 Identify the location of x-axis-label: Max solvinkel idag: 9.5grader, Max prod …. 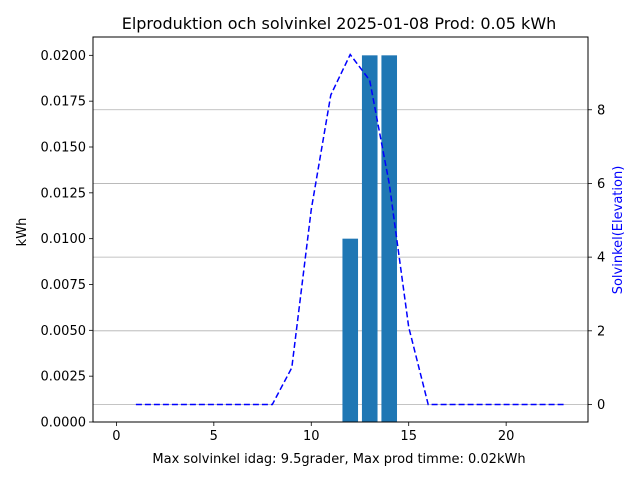
(338, 459).